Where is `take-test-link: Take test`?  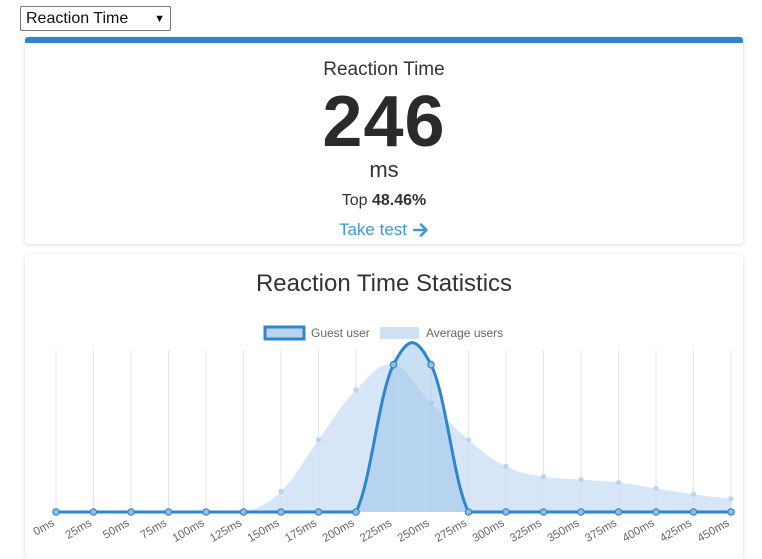 take-test-link: Take test is located at coordinates (384, 230).